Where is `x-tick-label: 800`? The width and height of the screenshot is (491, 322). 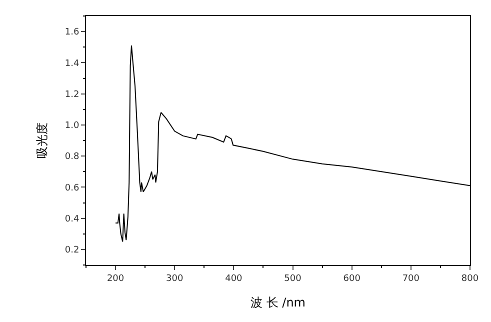 x-tick-label: 800 is located at coordinates (470, 279).